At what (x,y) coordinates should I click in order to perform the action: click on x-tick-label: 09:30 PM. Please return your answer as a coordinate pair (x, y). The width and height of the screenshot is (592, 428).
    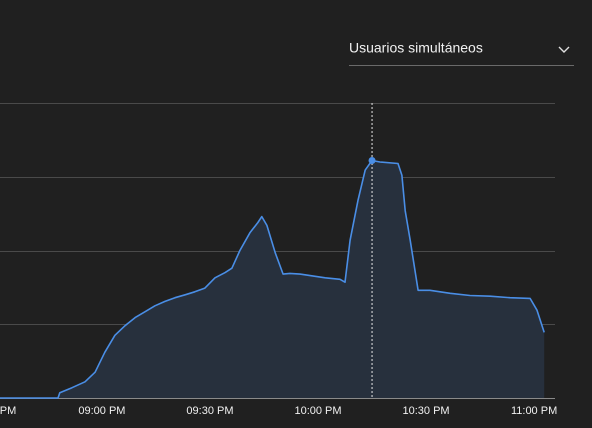
    Looking at the image, I should click on (209, 411).